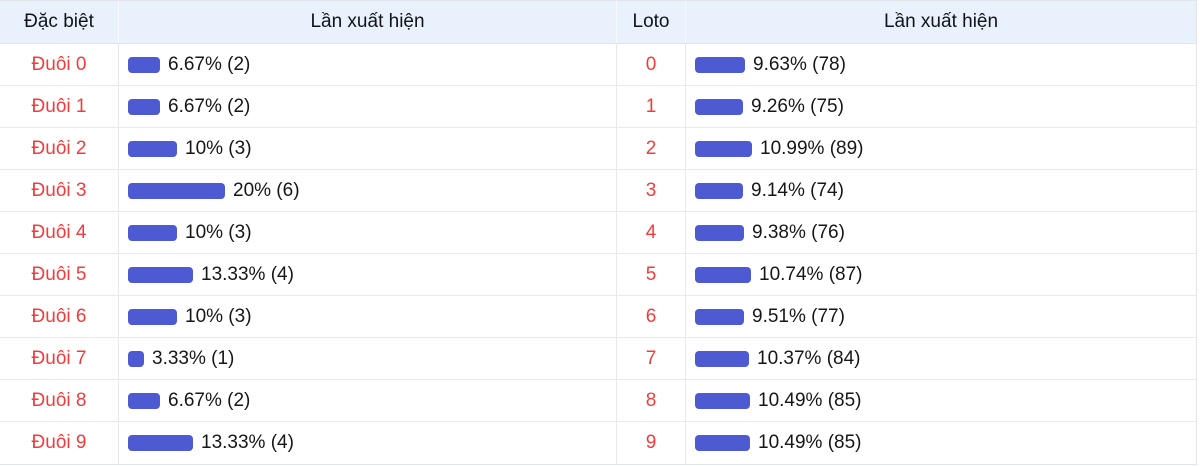 This screenshot has width=1200, height=466. I want to click on special-label-cell: Đuôi 2, so click(59, 148).